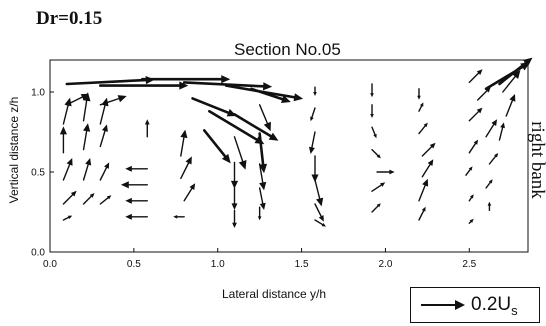 This screenshot has height=326, width=546. What do you see at coordinates (38, 93) in the screenshot?
I see `y-tick-label: 1.0` at bounding box center [38, 93].